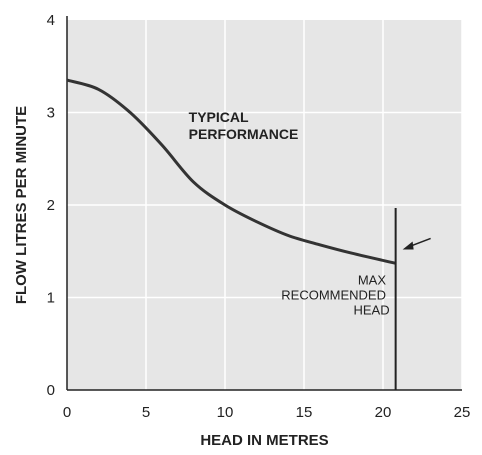 The image size is (482, 455). I want to click on x-tick-label: 0, so click(67, 412).